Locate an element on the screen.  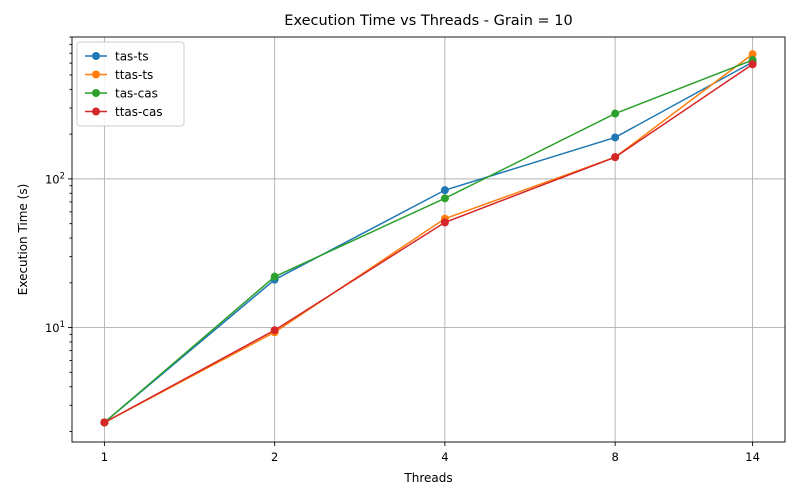
x-tick-label: 2 is located at coordinates (274, 457).